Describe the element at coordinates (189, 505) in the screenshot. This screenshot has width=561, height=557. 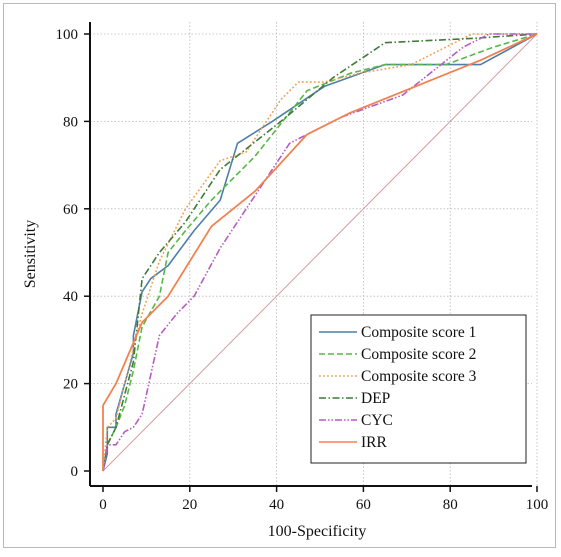
I see `x-tick-label: 20` at that location.